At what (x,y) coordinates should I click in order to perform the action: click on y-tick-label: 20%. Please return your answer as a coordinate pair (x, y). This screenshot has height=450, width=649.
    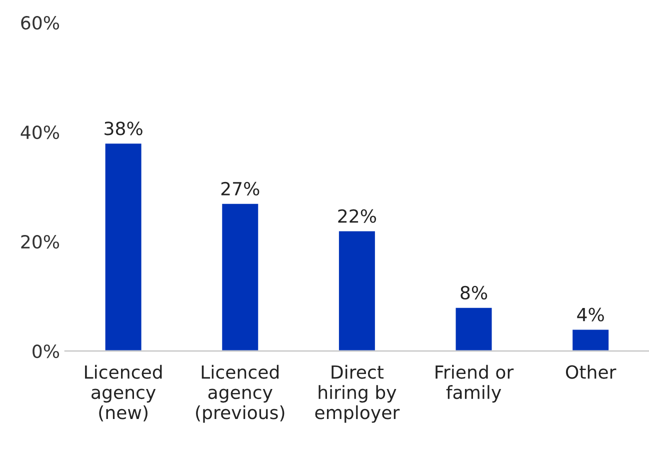
    Looking at the image, I should click on (40, 241).